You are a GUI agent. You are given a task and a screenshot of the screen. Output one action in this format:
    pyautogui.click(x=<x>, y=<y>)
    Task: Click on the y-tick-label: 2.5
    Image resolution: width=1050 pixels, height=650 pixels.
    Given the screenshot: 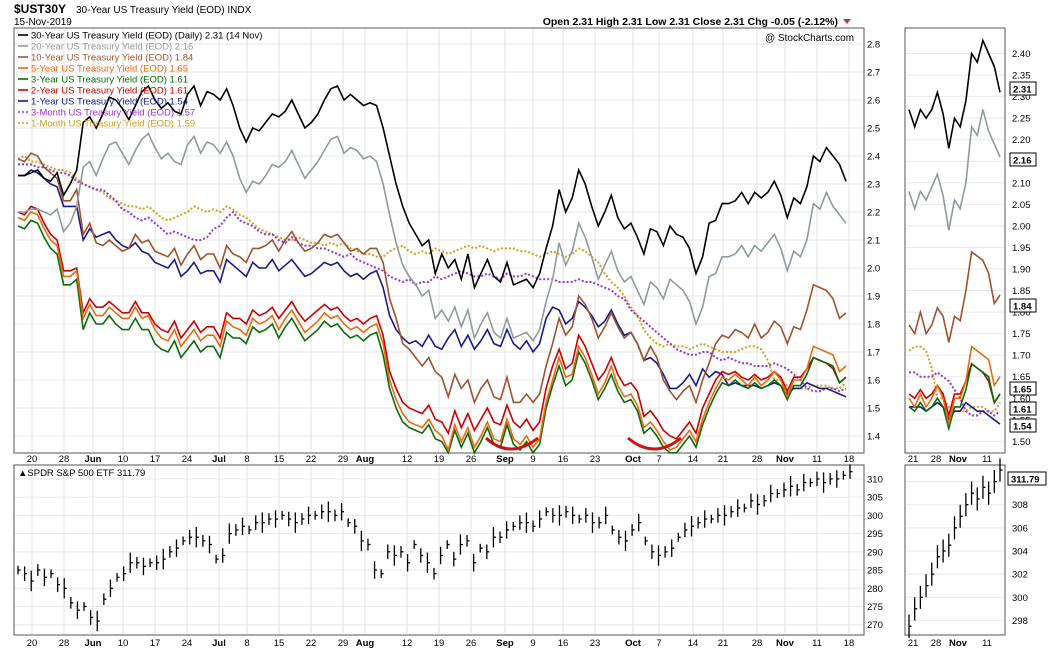 What is the action you would take?
    pyautogui.click(x=873, y=129)
    